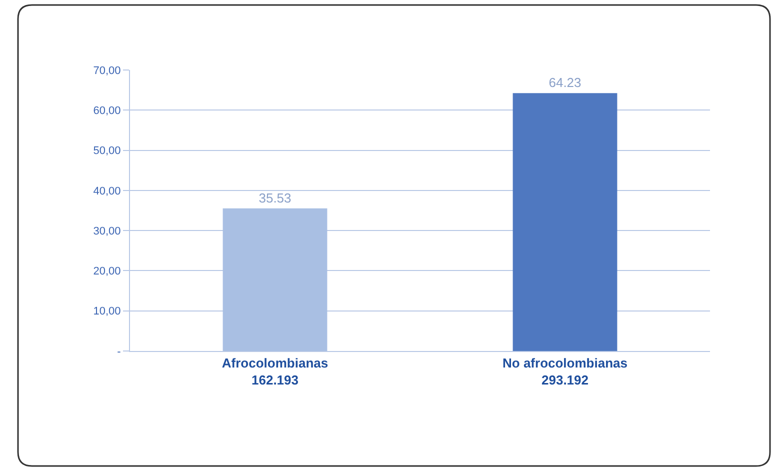  Describe the element at coordinates (107, 272) in the screenshot. I see `y-tick-label: 20,00` at that location.